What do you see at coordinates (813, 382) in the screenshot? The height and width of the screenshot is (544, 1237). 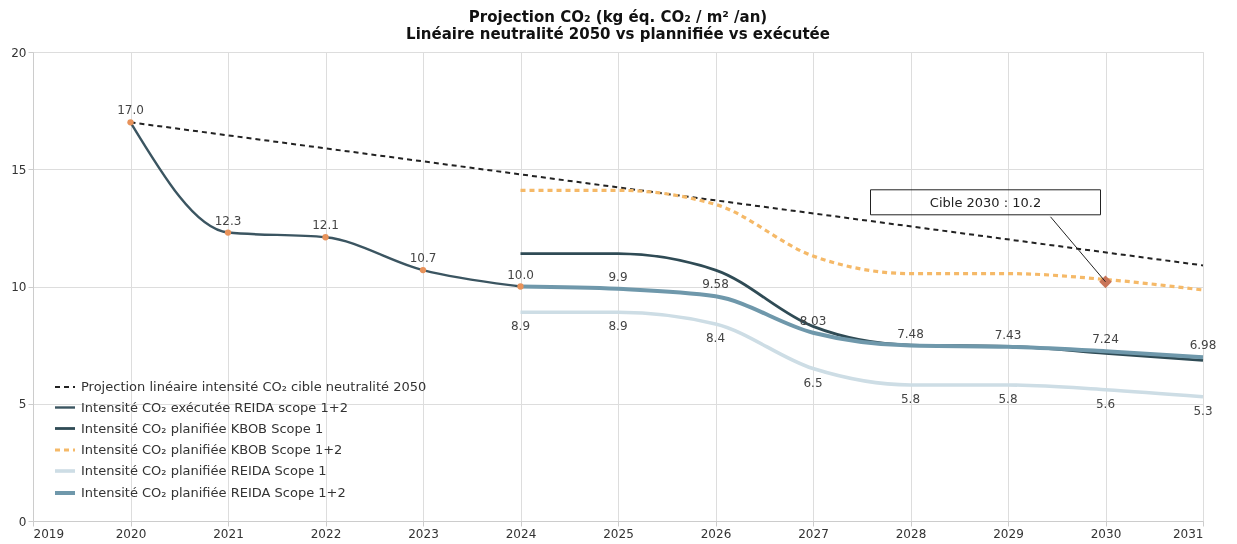 I see `data-label: 6.5` at bounding box center [813, 382].